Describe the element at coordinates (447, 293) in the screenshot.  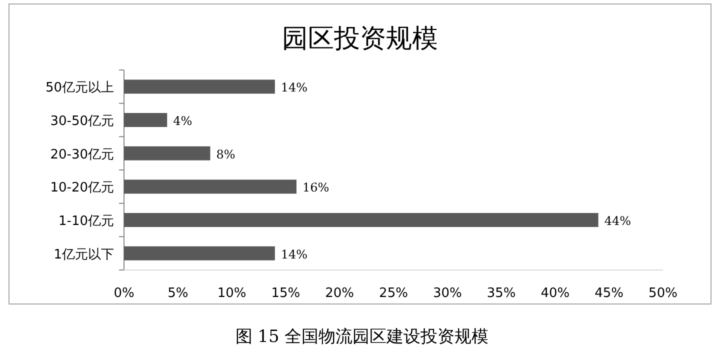
I see `x-tick-label: 30%` at that location.